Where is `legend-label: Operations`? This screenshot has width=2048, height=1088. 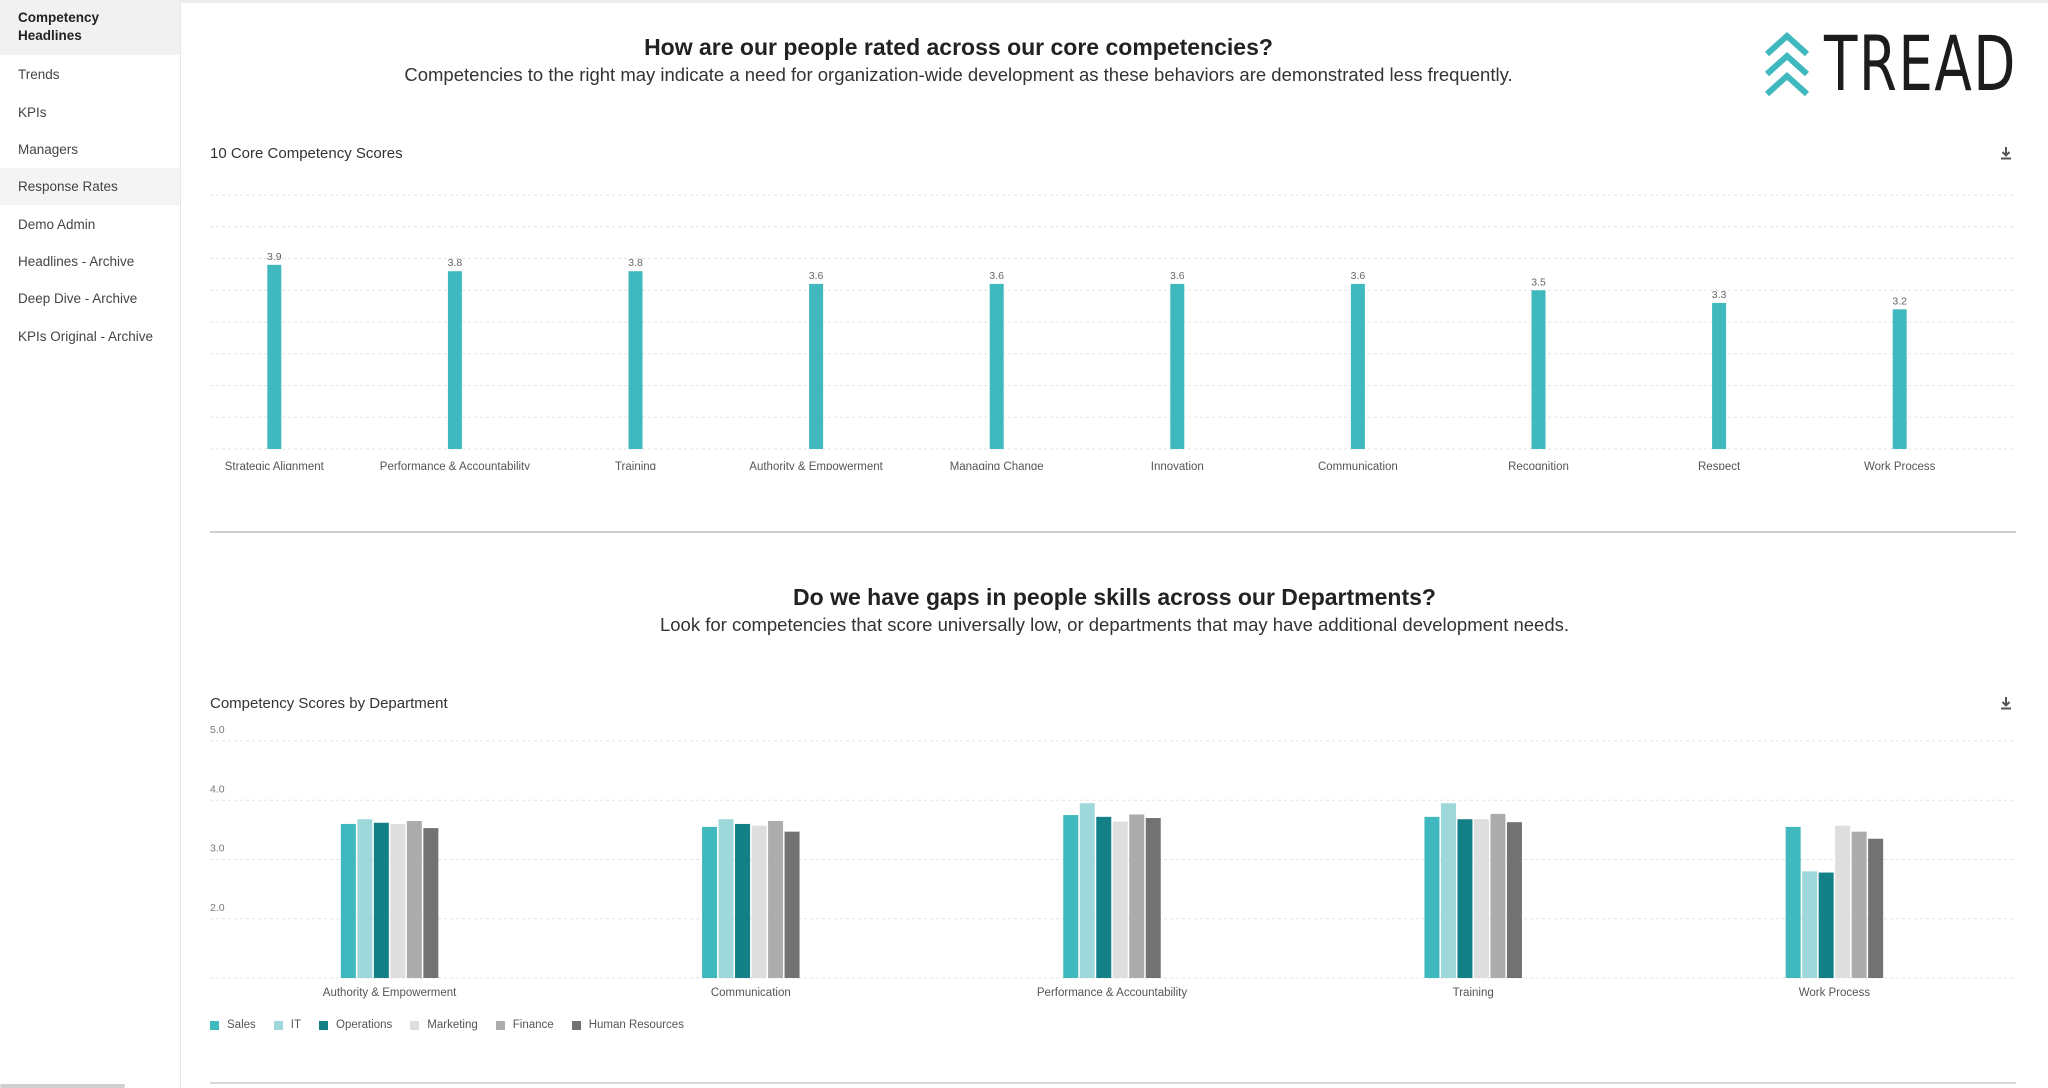
legend-label: Operations is located at coordinates (364, 1025).